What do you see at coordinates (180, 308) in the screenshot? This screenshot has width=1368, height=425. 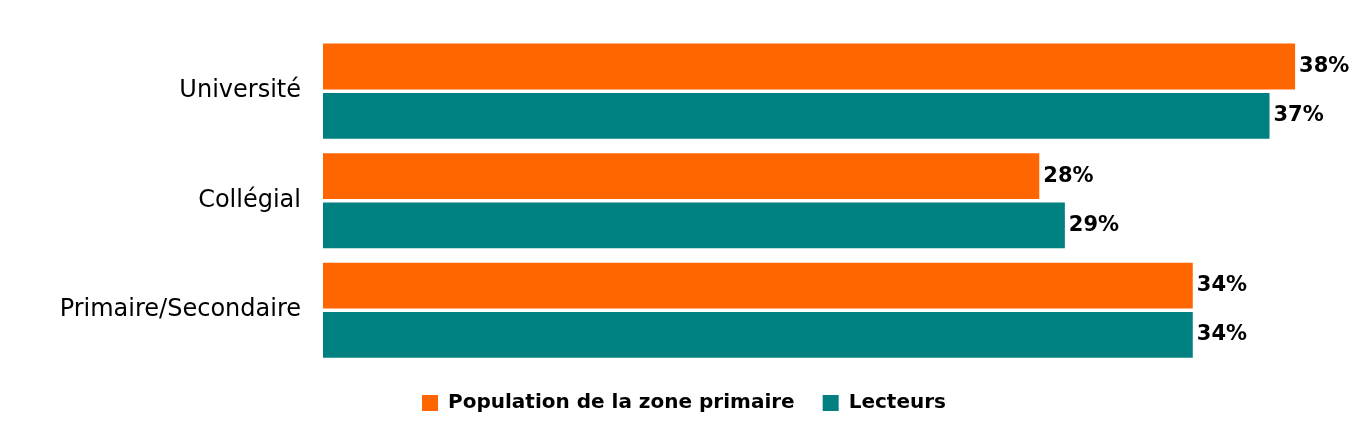 I see `y-tick-label: Primaire/Secondaire` at bounding box center [180, 308].